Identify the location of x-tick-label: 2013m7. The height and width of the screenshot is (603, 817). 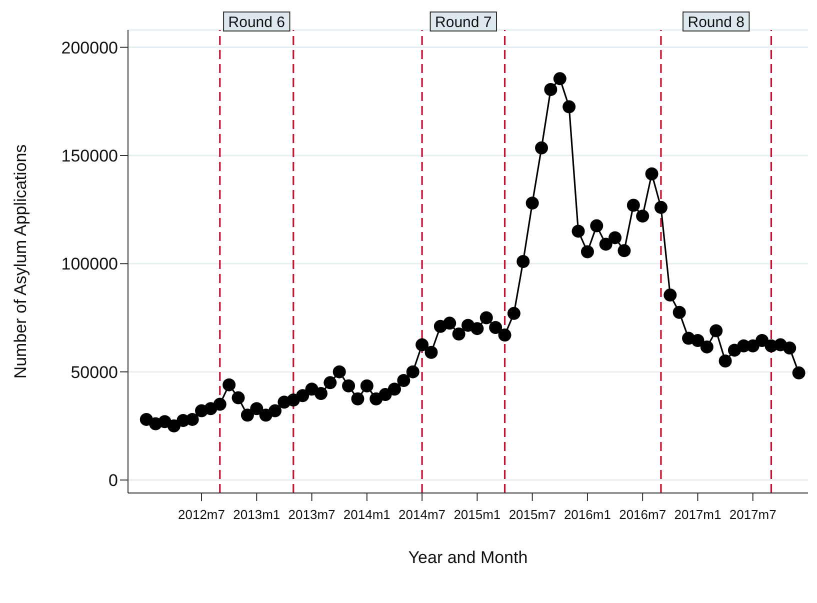
(312, 514).